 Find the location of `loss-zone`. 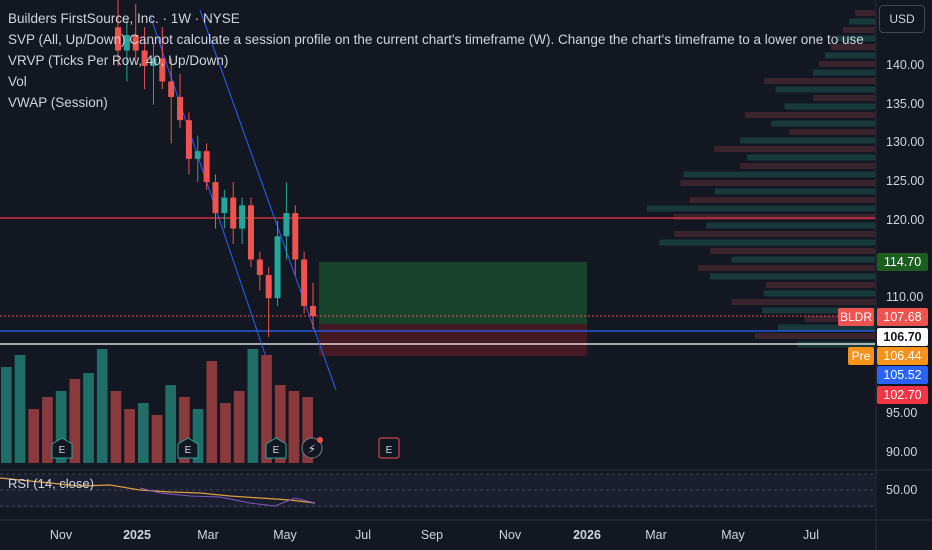

loss-zone is located at coordinates (453, 340).